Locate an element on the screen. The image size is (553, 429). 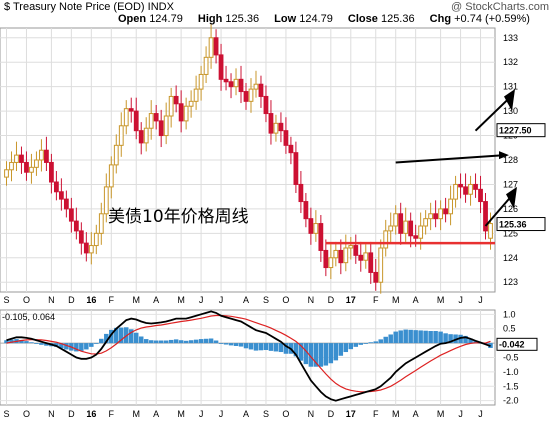
y-tick-label: 124 is located at coordinates (510, 258).